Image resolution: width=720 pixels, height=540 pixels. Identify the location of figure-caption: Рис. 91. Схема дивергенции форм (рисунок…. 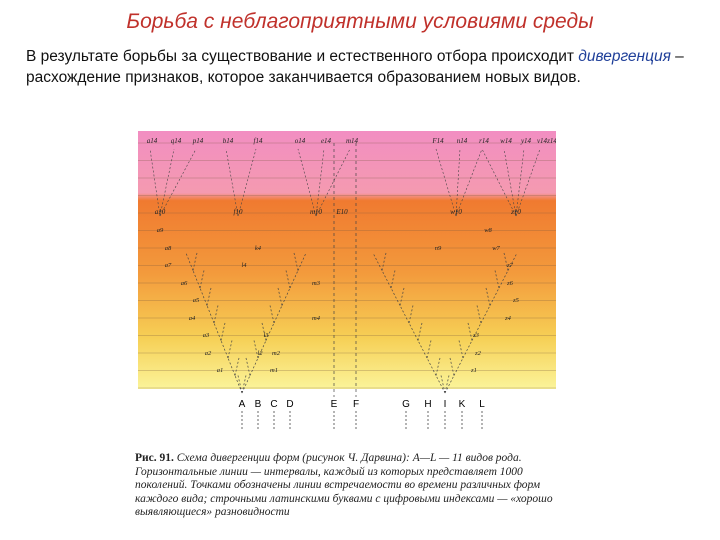
(355, 486).